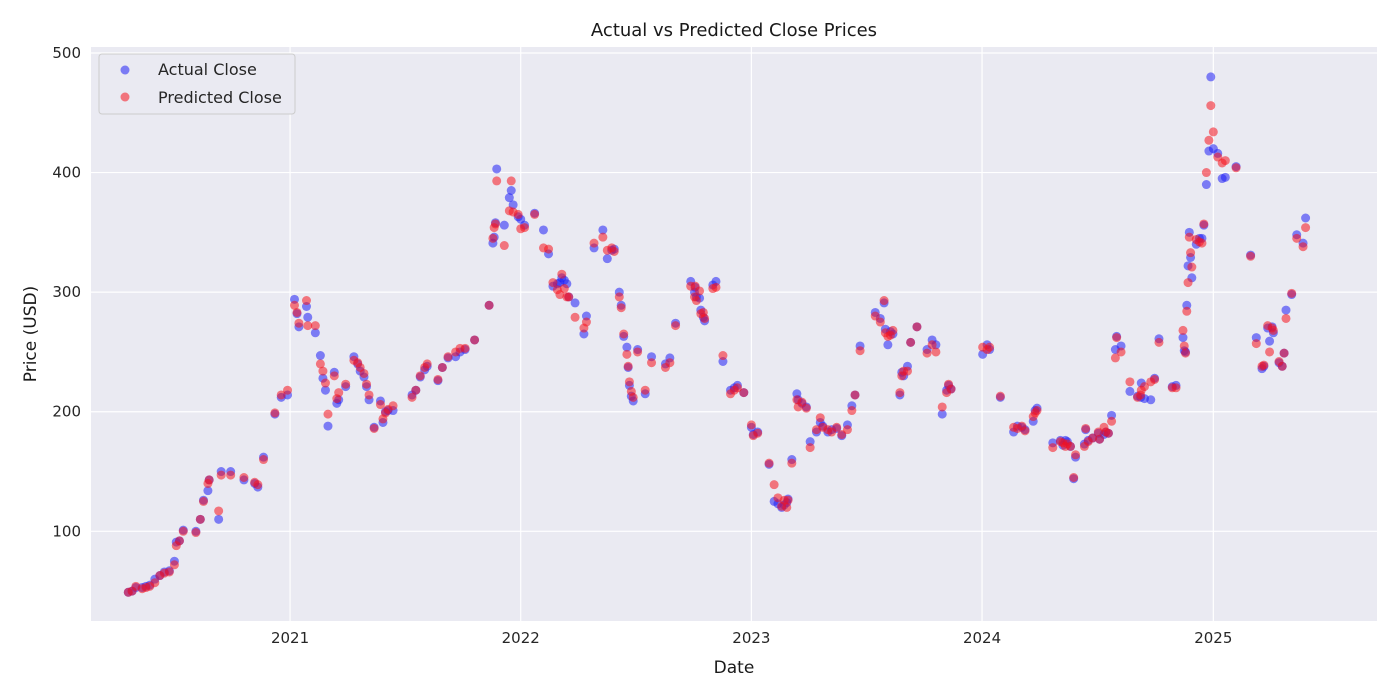  I want to click on x-axis-label: Date, so click(734, 668).